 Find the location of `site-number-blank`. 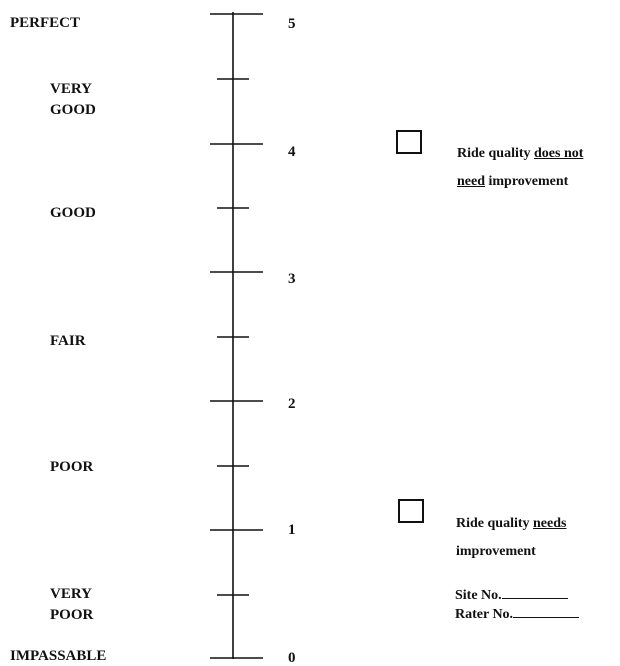

site-number-blank is located at coordinates (534, 592).